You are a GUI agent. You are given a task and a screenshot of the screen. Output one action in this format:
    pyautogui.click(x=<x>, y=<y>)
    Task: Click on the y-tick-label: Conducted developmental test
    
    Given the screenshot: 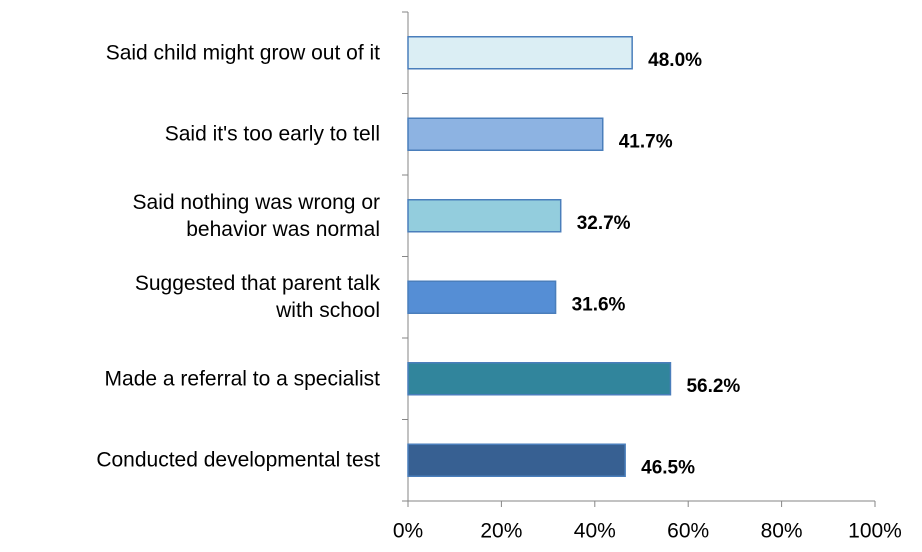 What is the action you would take?
    pyautogui.click(x=238, y=460)
    